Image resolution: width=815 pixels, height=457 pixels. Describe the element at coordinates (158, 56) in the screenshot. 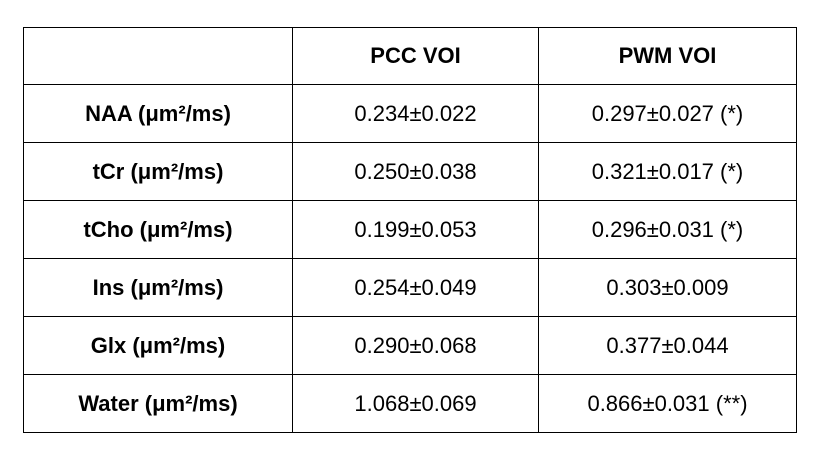

I see `corner-cell` at that location.